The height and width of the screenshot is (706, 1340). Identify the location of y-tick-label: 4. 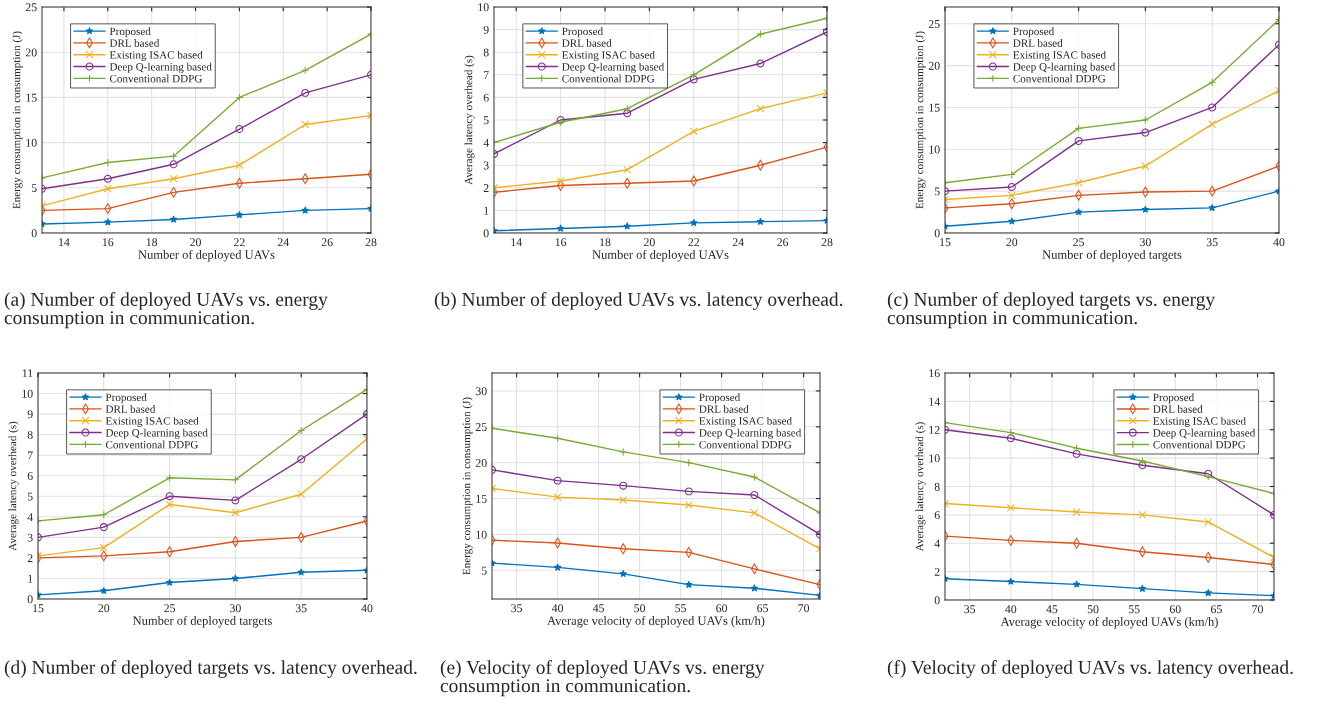
(937, 543).